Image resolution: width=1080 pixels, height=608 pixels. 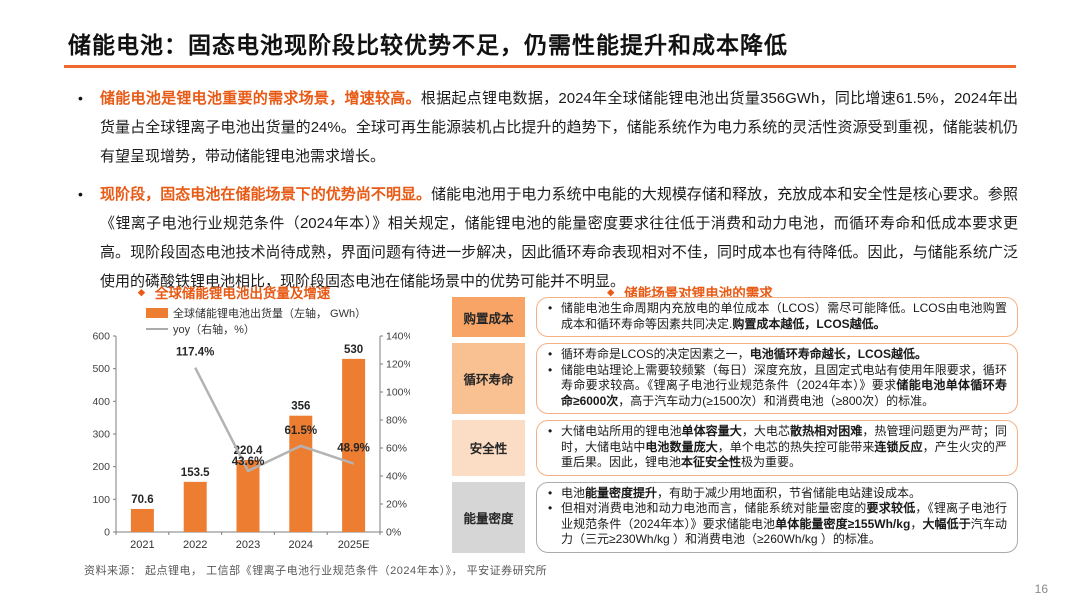 I want to click on svg-text: 80%, so click(x=396, y=421).